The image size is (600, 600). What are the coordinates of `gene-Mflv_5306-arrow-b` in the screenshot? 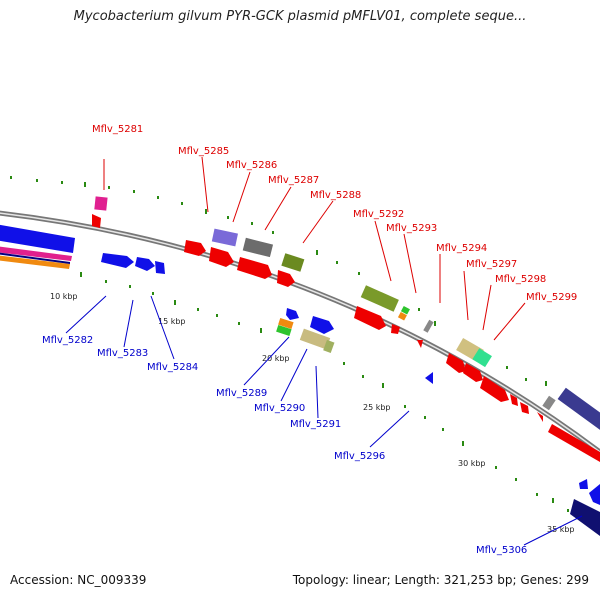 It's located at (585, 517).